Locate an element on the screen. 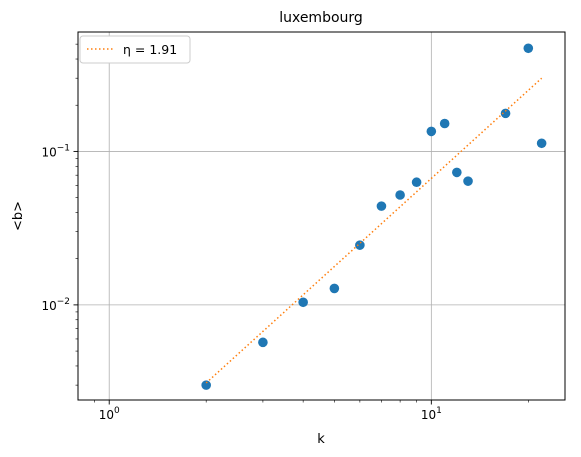  legend-label: η = 1.91 is located at coordinates (150, 49).